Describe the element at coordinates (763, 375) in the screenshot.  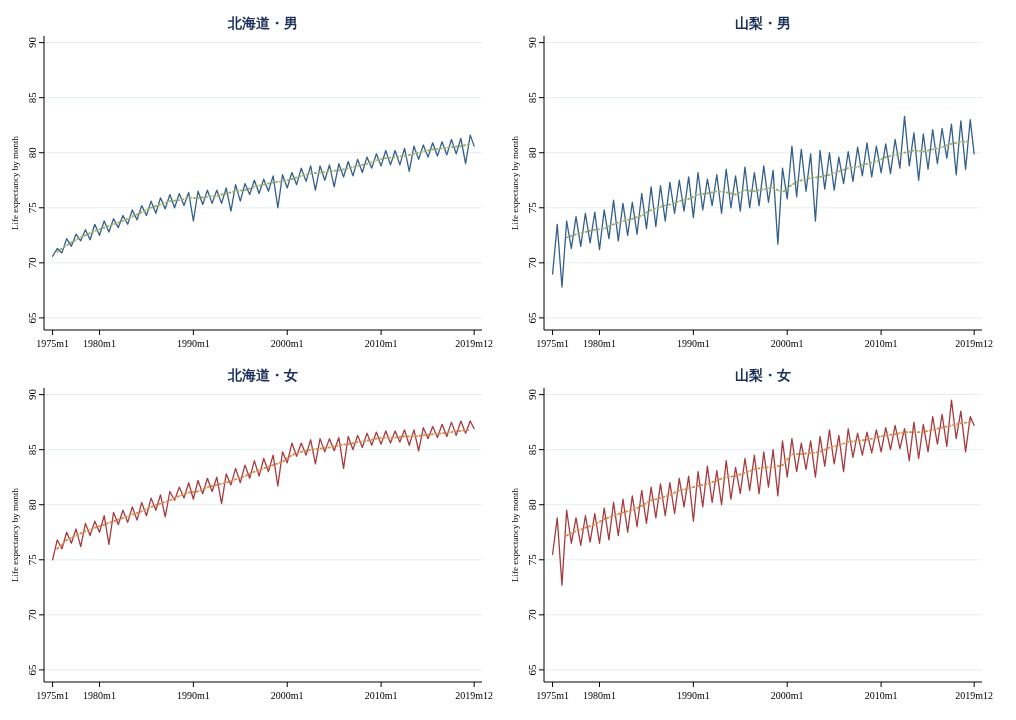
I see `chart-title: 山梨・女` at that location.